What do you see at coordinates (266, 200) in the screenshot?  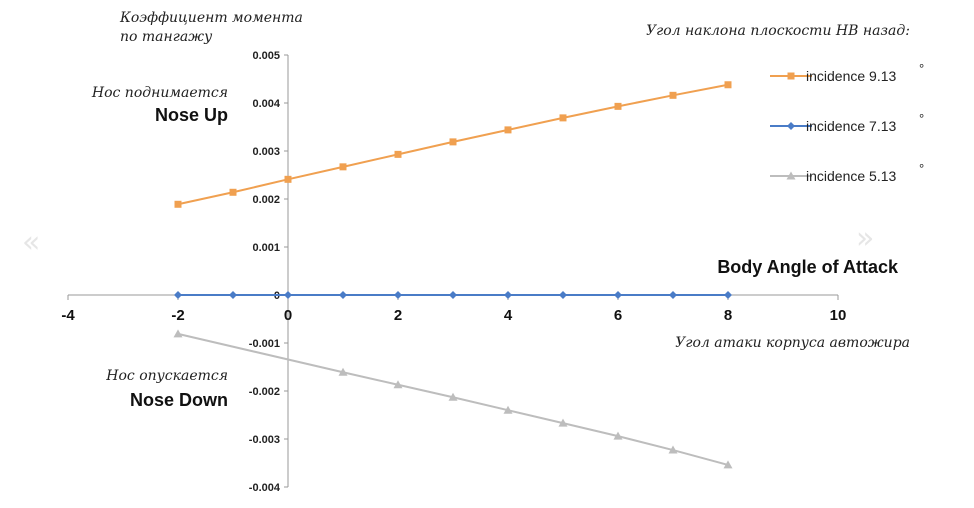 I see `y-tick-label: 0.002` at bounding box center [266, 200].